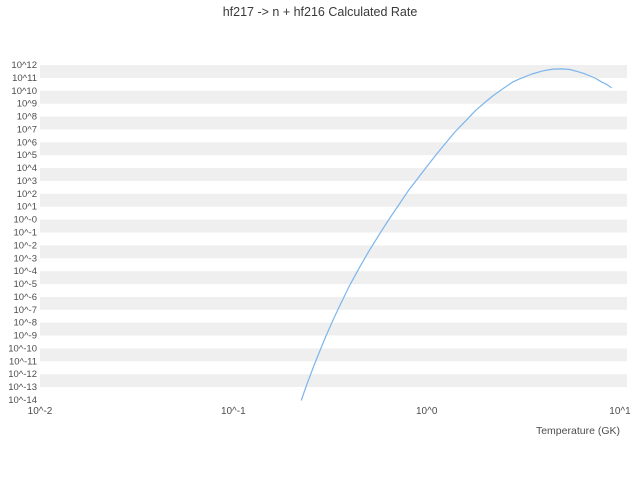 The width and height of the screenshot is (640, 480). What do you see at coordinates (25, 310) in the screenshot?
I see `y-tick-label: 10^-7` at bounding box center [25, 310].